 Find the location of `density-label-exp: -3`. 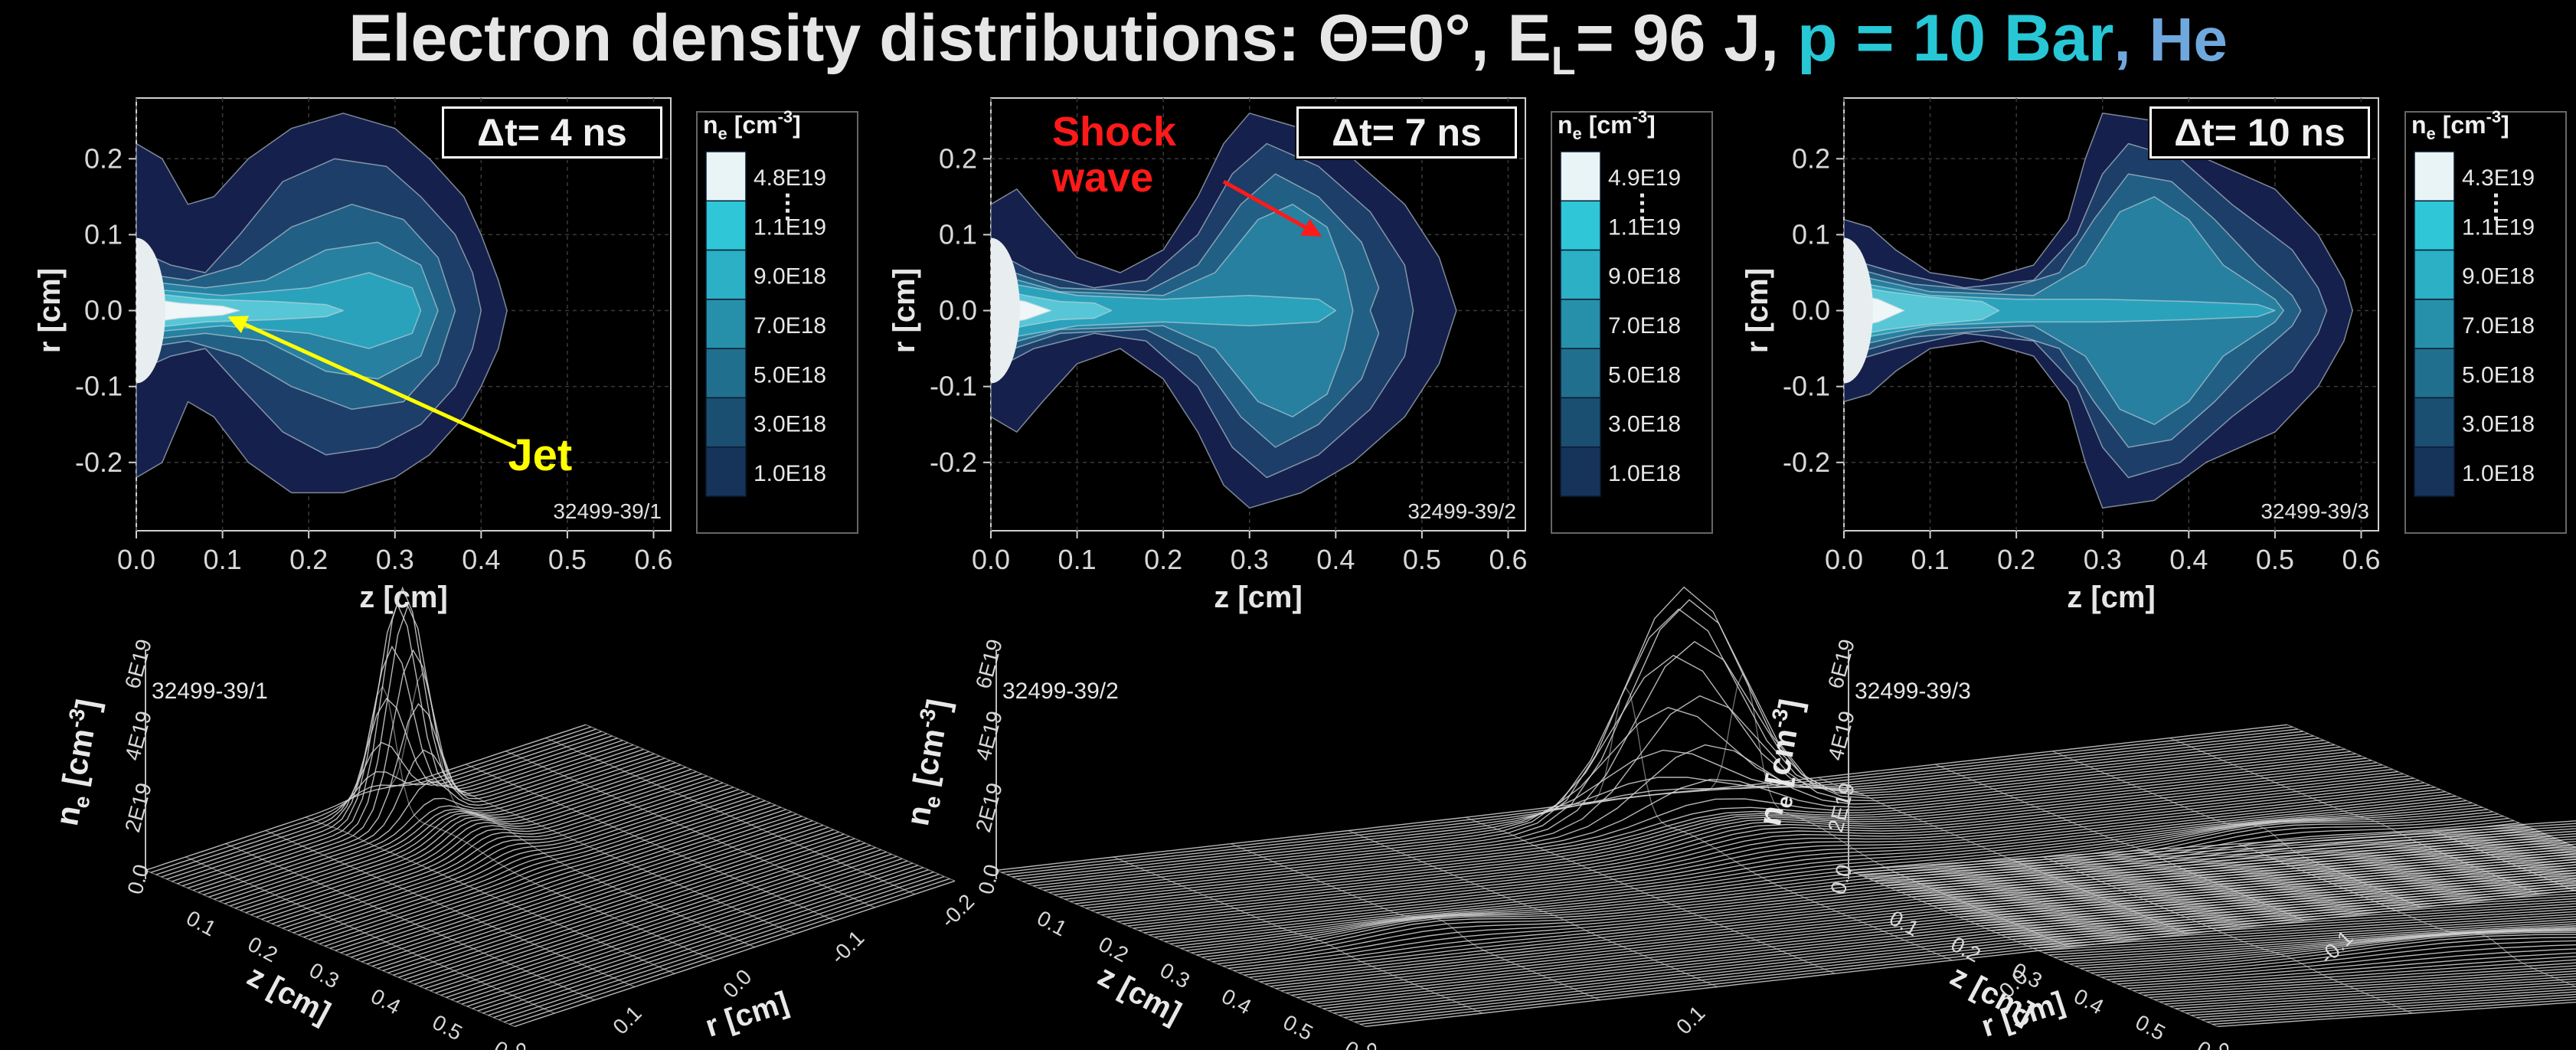

density-label-exp: -3 is located at coordinates (927, 718).